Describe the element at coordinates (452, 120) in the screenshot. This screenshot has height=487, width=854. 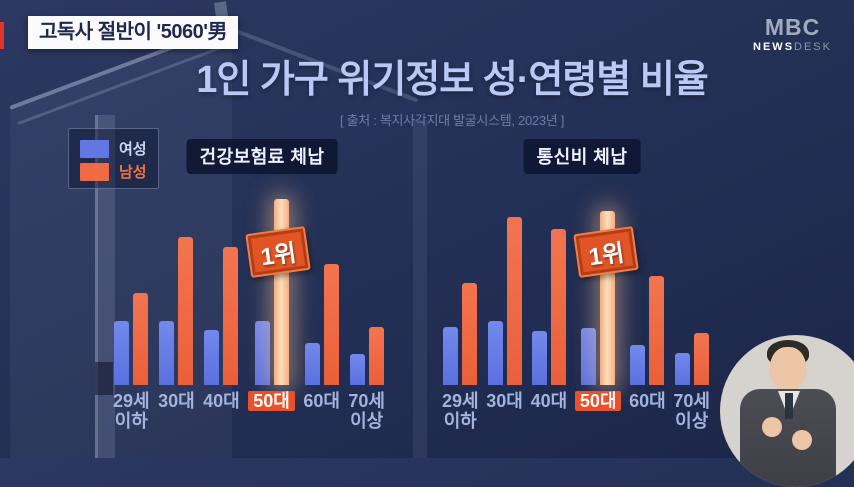
I see `source-caption: [ 출처 : 복지사각지대 발굴시스템, 2023년 ]` at that location.